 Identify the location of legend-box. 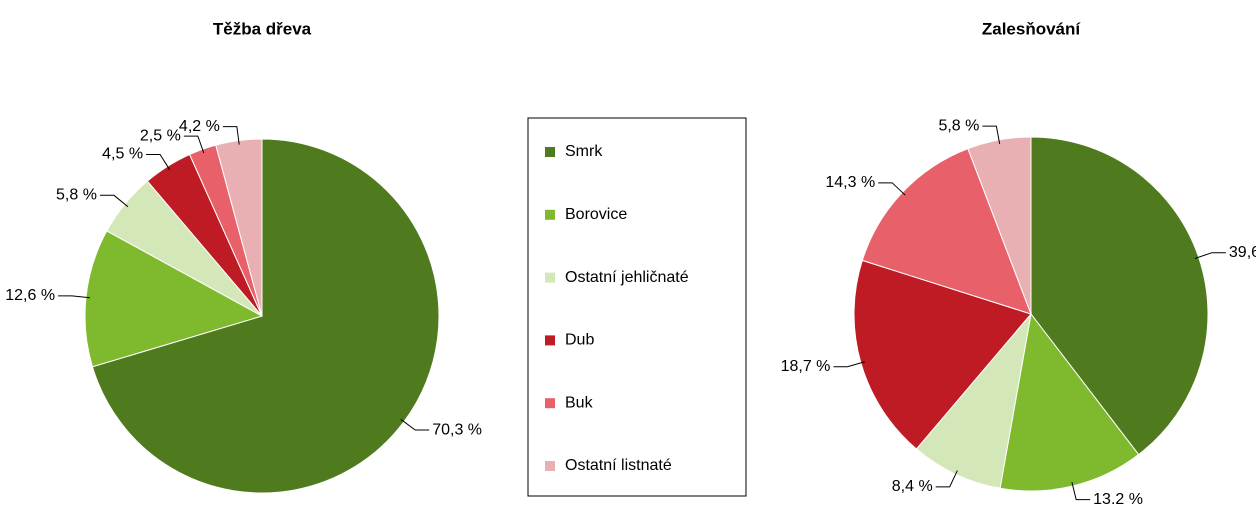
(637, 307).